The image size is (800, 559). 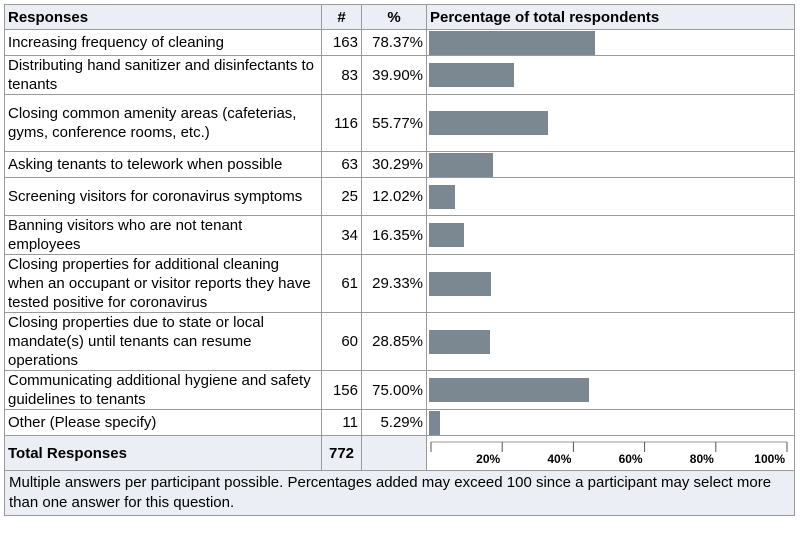 I want to click on response-percent: 16.35%, so click(x=394, y=235).